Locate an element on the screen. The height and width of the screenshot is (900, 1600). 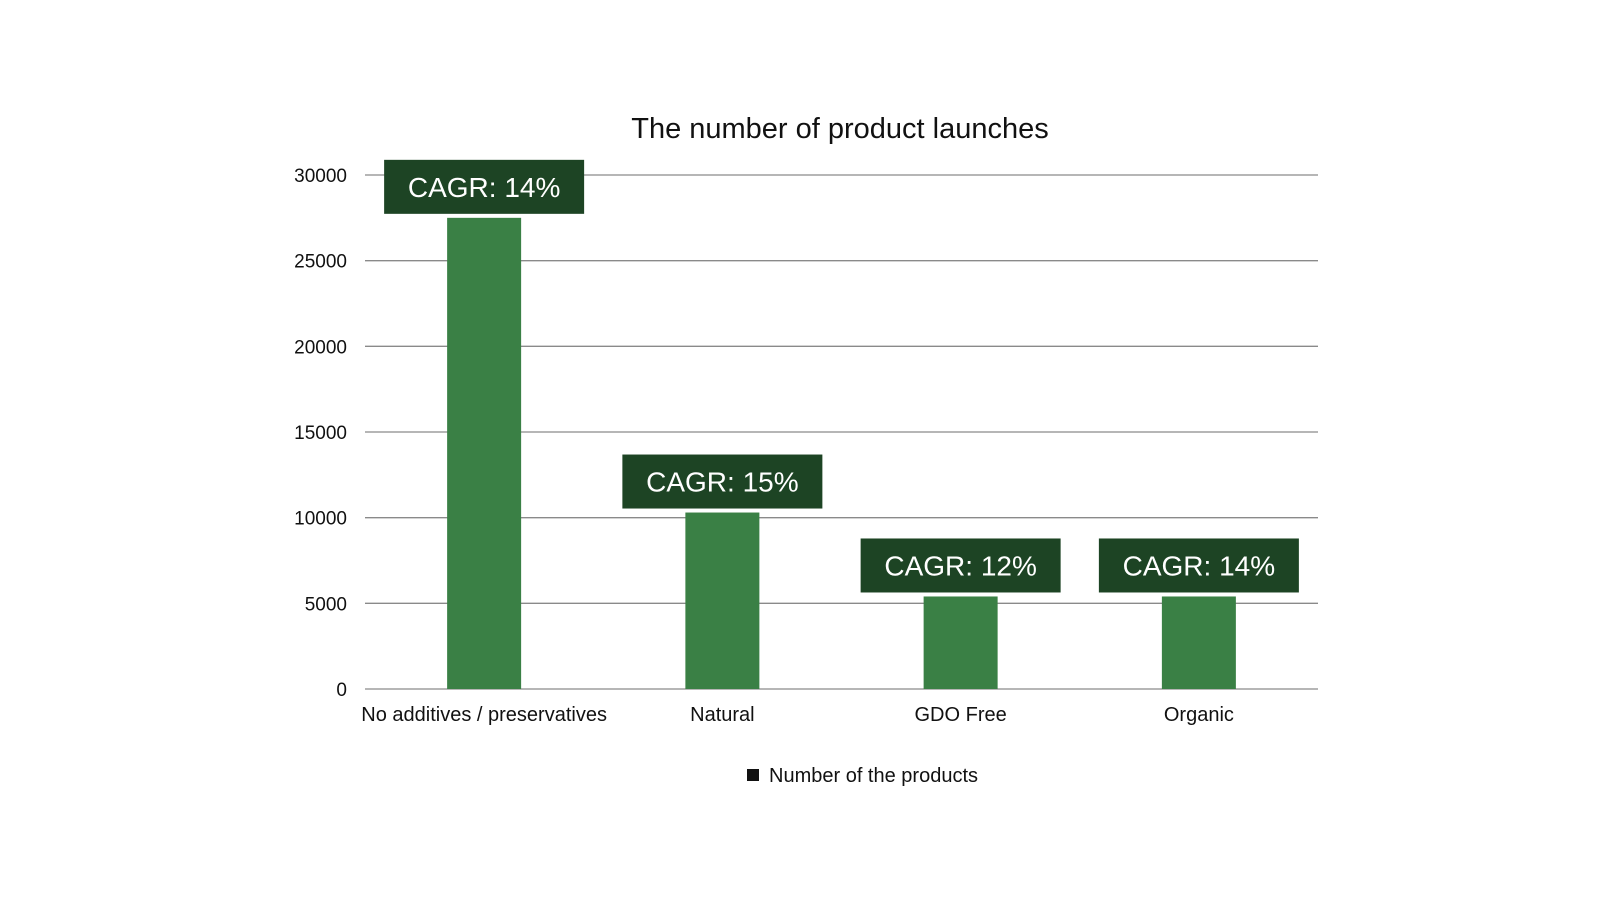
y-tick-label: 20000 is located at coordinates (320, 347).